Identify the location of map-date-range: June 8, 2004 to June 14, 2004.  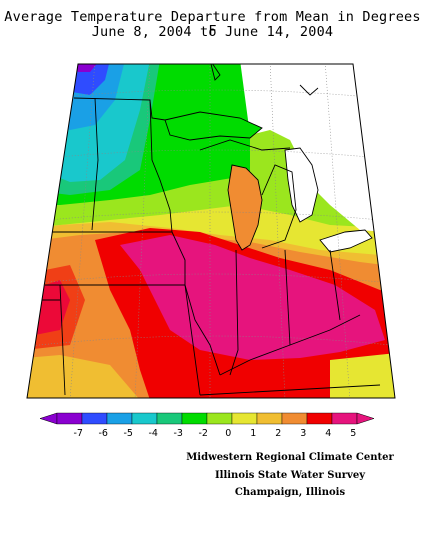
(212, 32).